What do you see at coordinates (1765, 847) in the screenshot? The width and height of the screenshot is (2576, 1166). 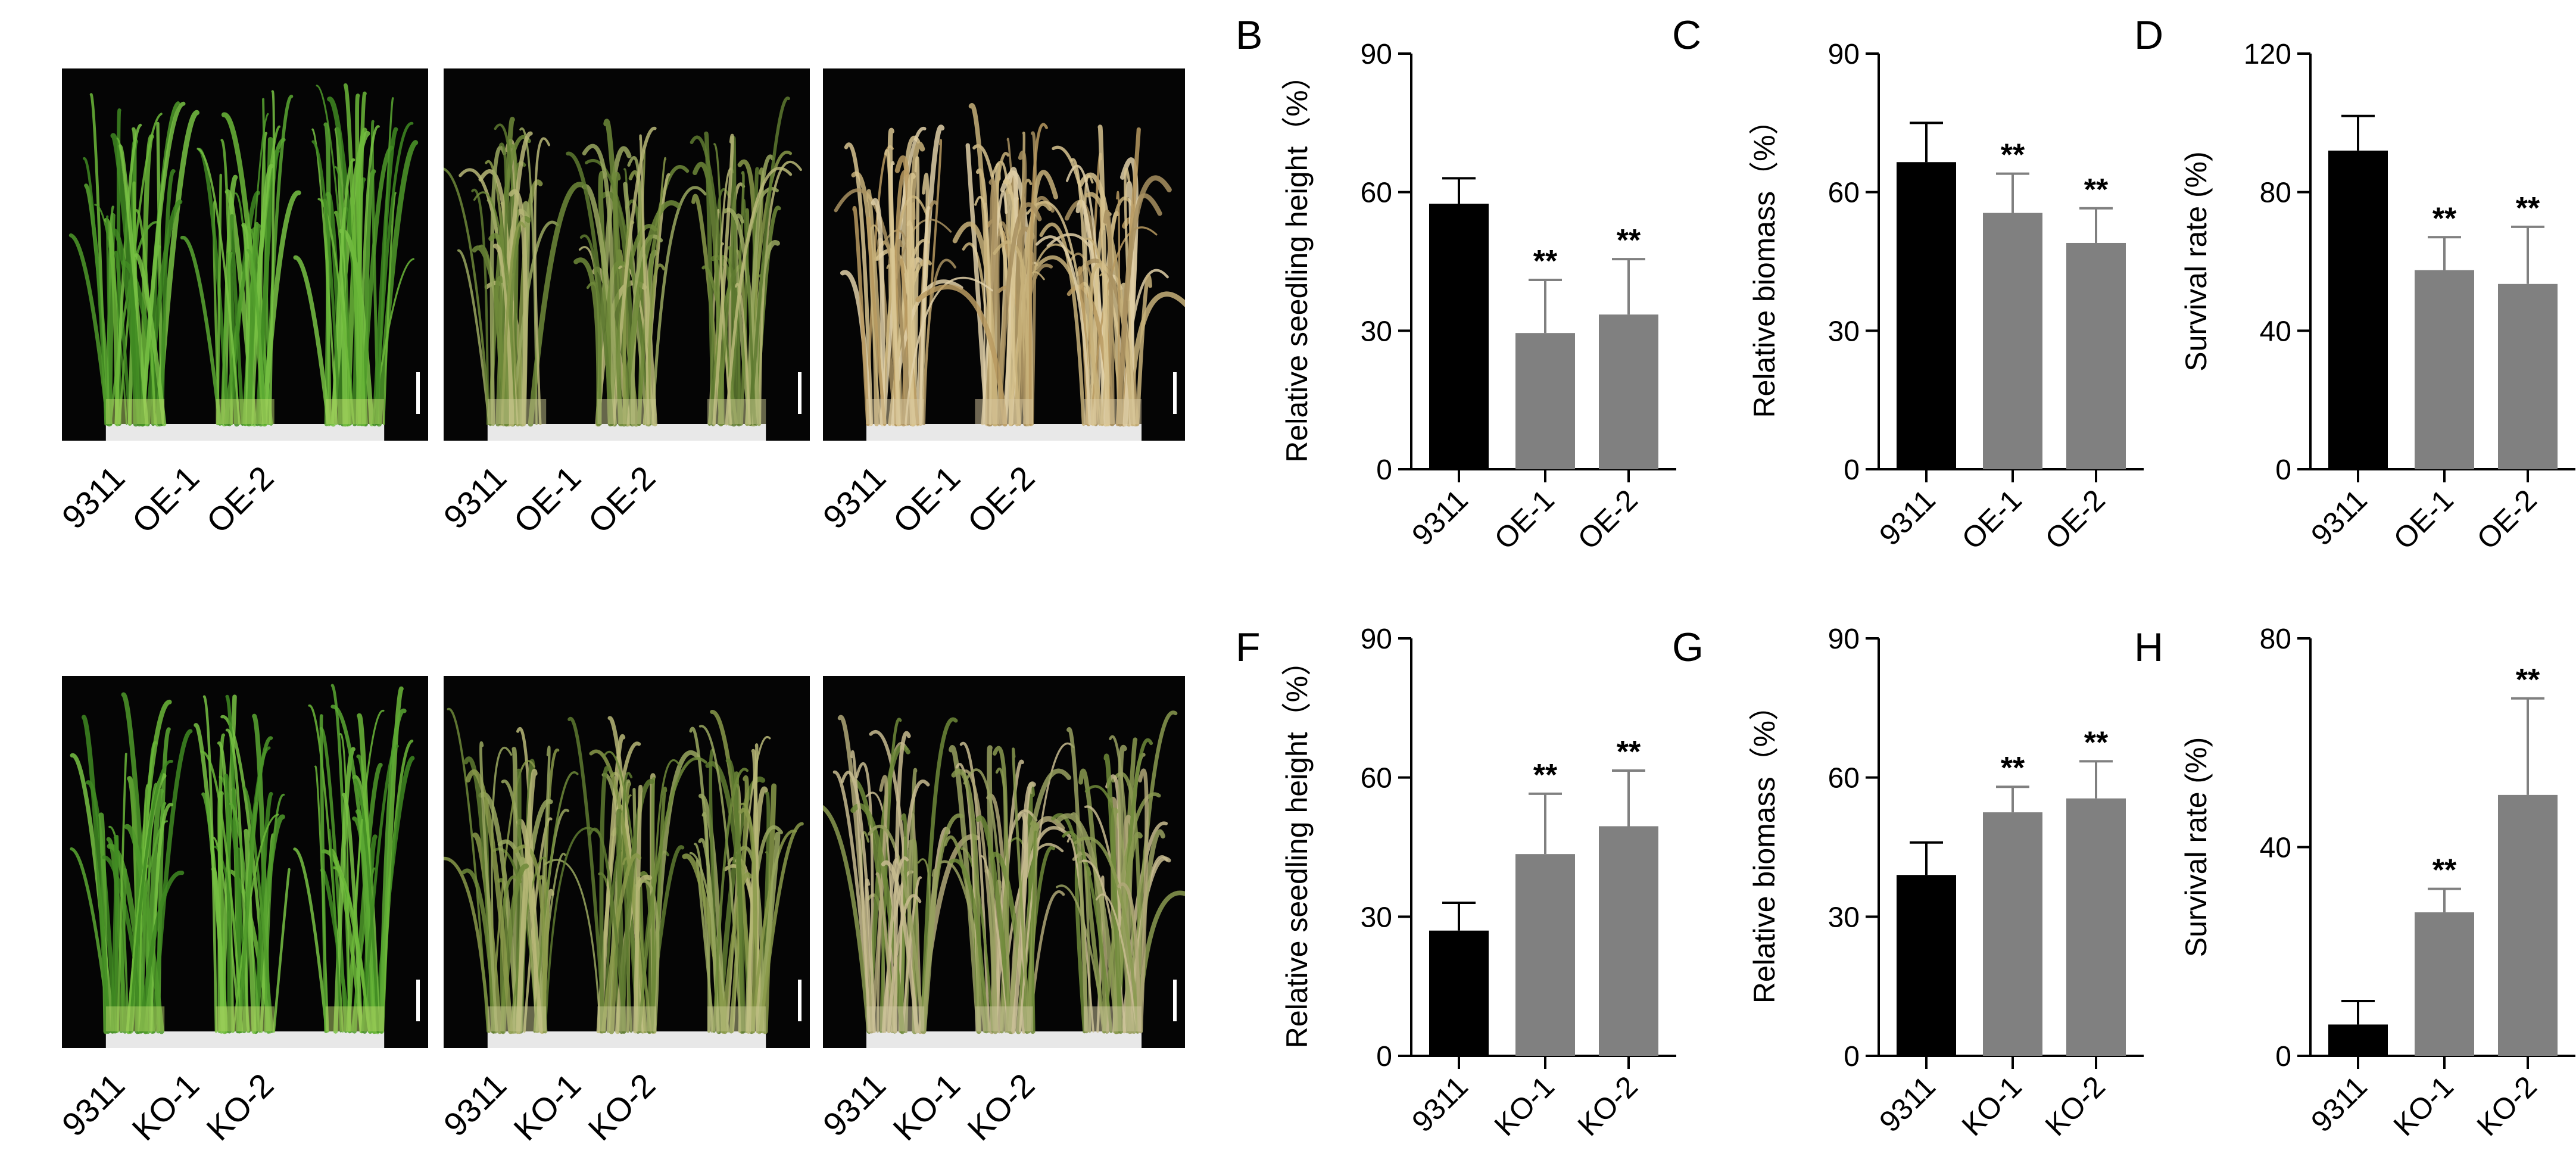 I see `y-axis-label: Relative biomass（%）` at bounding box center [1765, 847].